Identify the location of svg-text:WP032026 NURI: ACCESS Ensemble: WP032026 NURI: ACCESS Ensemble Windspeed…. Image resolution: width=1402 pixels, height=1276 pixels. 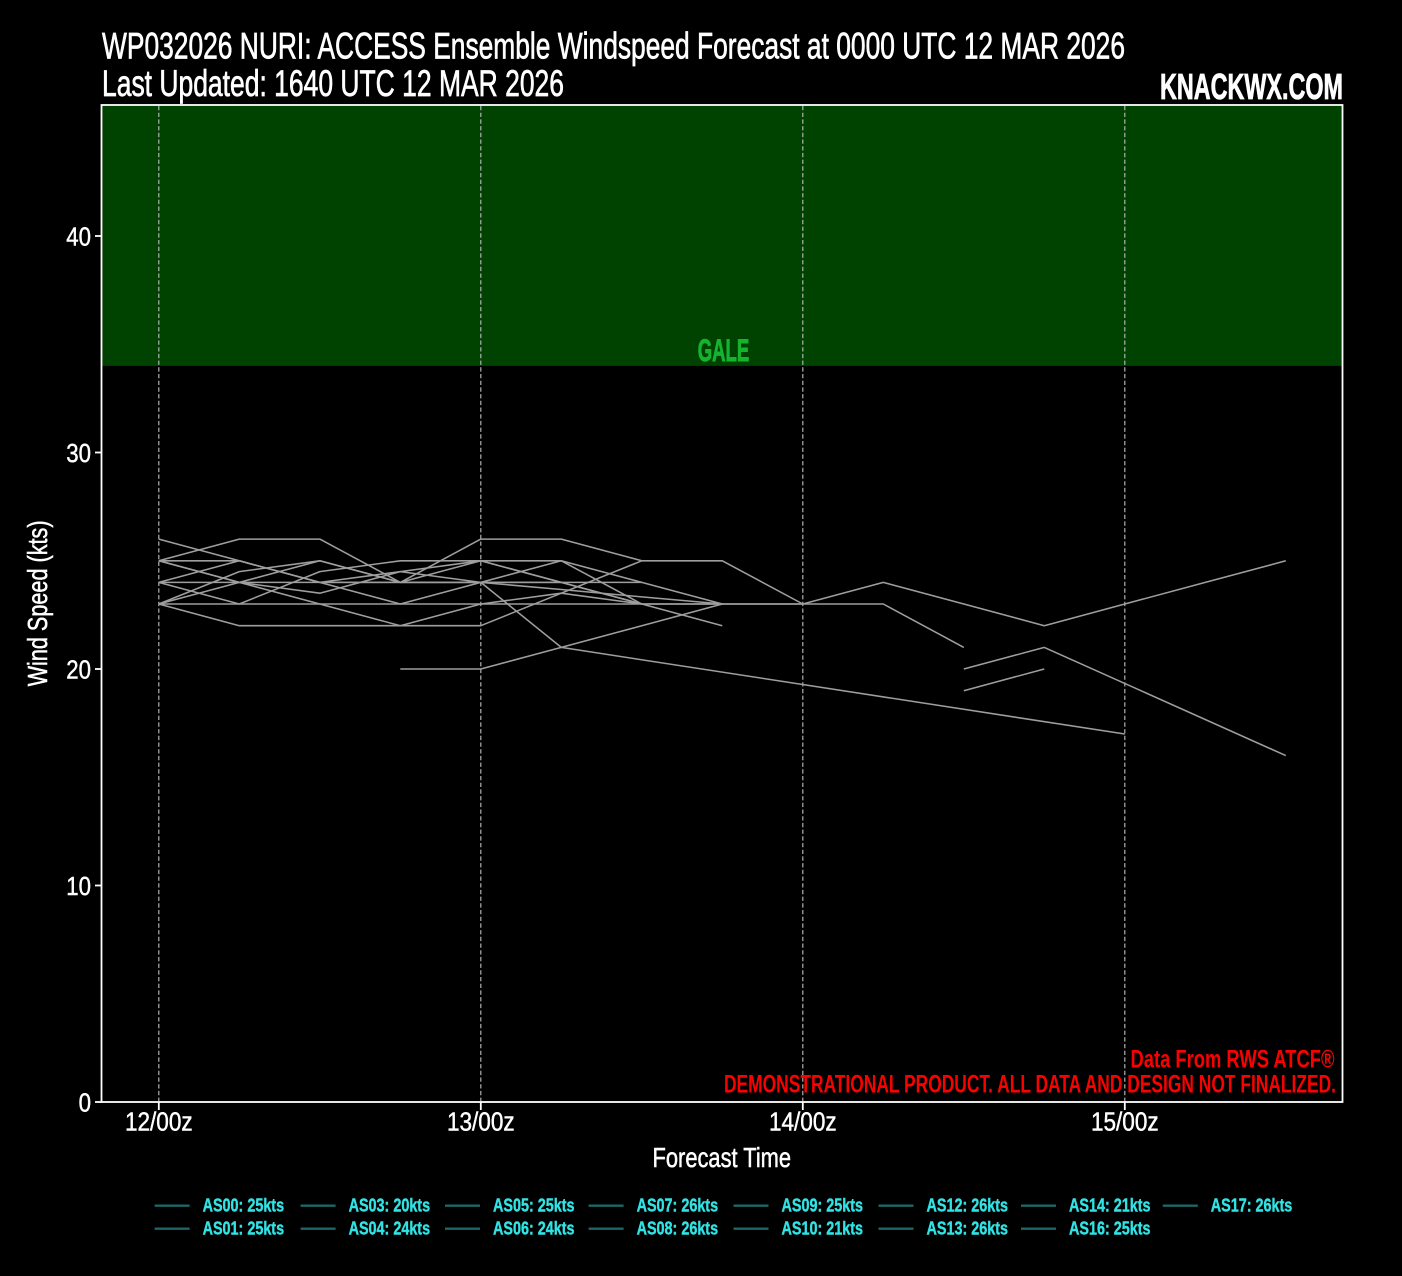
(613, 45).